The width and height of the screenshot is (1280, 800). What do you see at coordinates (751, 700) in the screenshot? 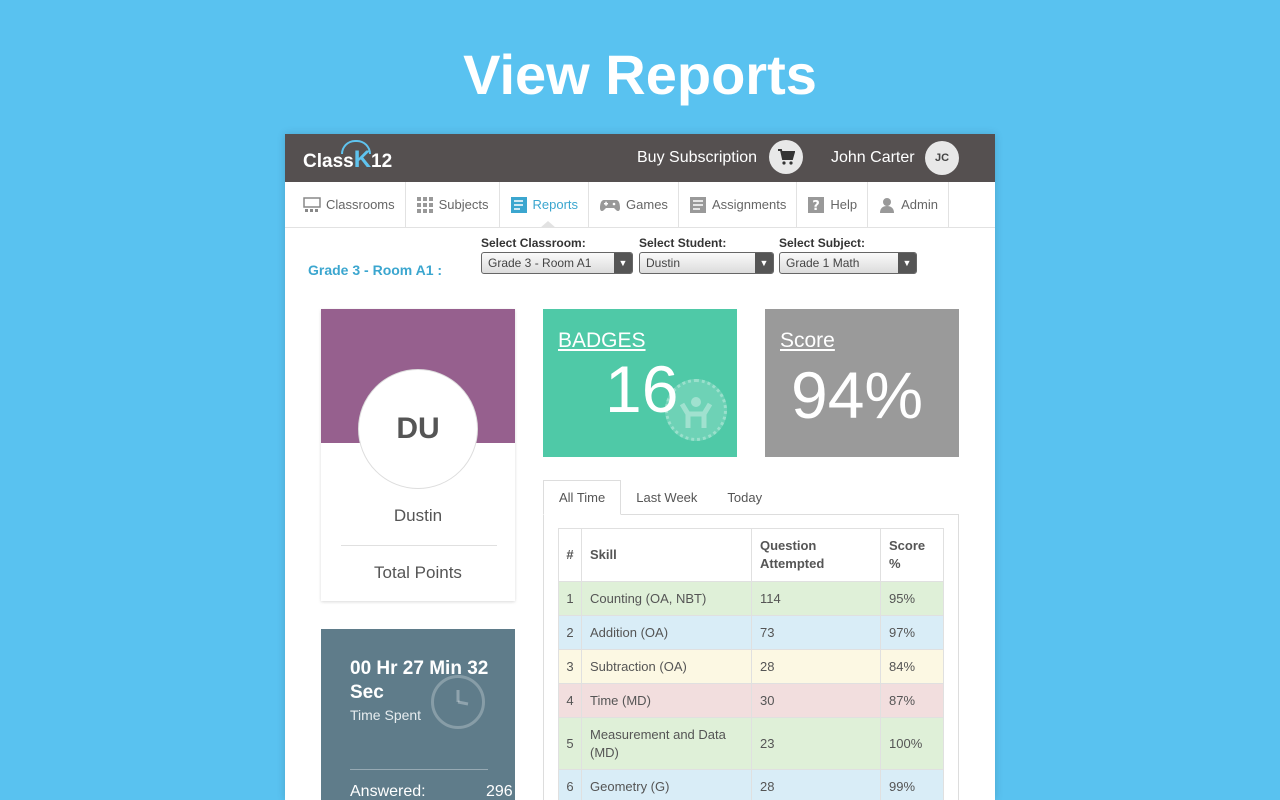
I see `table-row: 4 Time (MD) 30 87%` at bounding box center [751, 700].